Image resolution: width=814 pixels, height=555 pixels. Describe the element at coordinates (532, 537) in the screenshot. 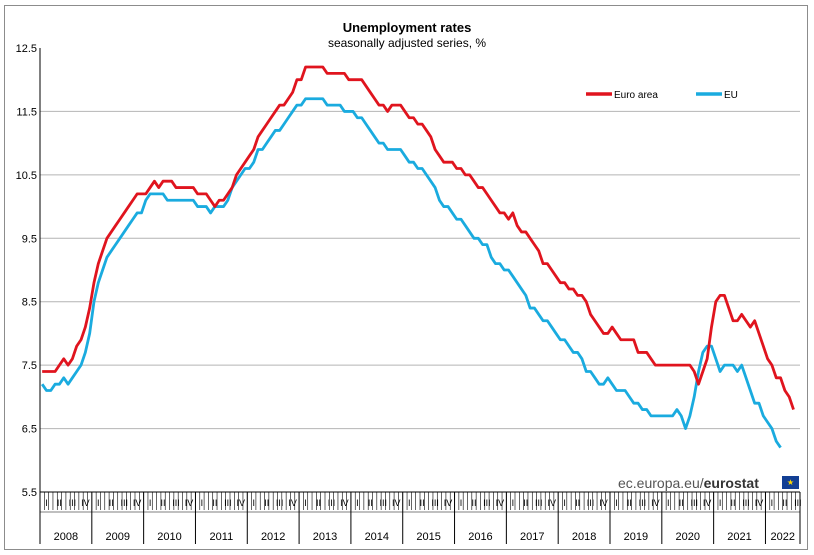

I see `x-year-label: 2017` at that location.